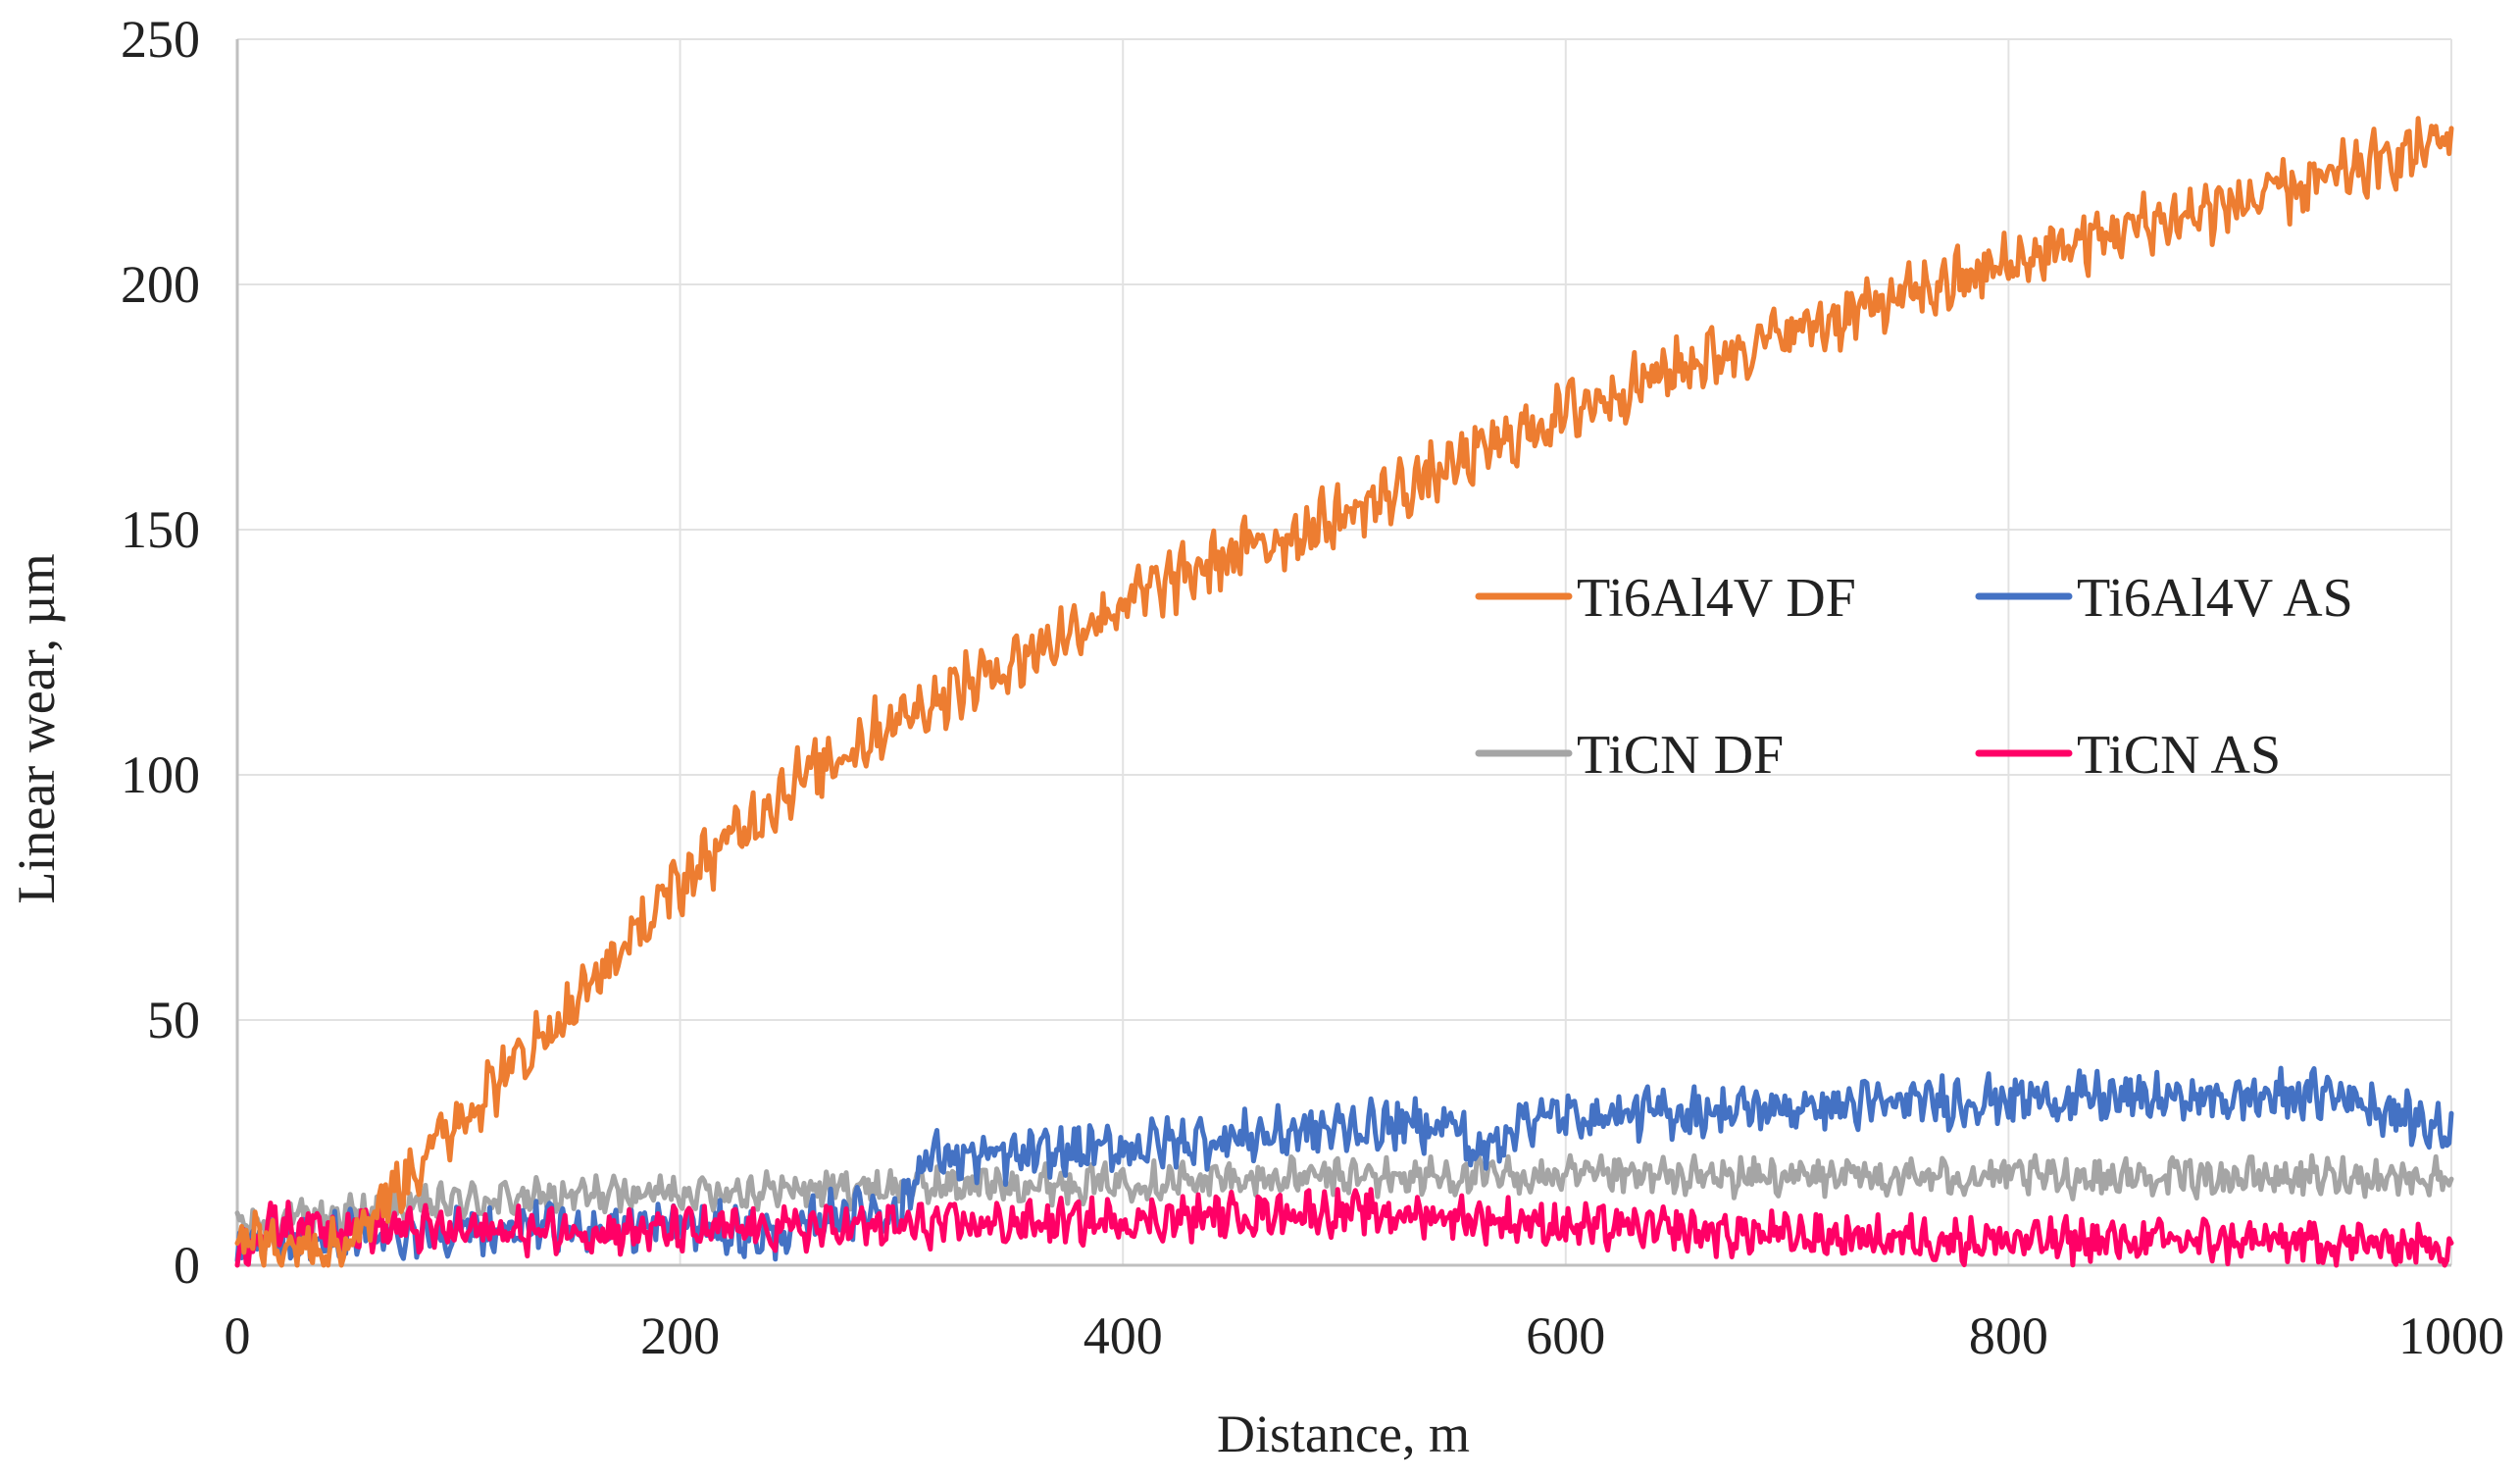 The image size is (2520, 1482). What do you see at coordinates (1914, 677) in the screenshot?
I see `legend: Ti6Al4V DF Ti6Al4V AS TiCN DF TiCN AS` at bounding box center [1914, 677].